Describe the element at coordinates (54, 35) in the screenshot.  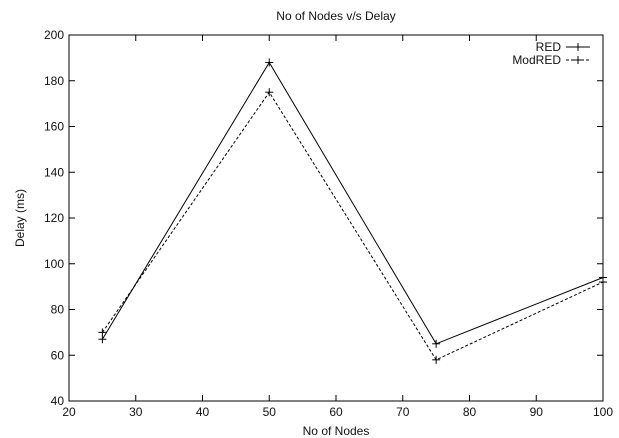
I see `y-tick-label: 200` at that location.